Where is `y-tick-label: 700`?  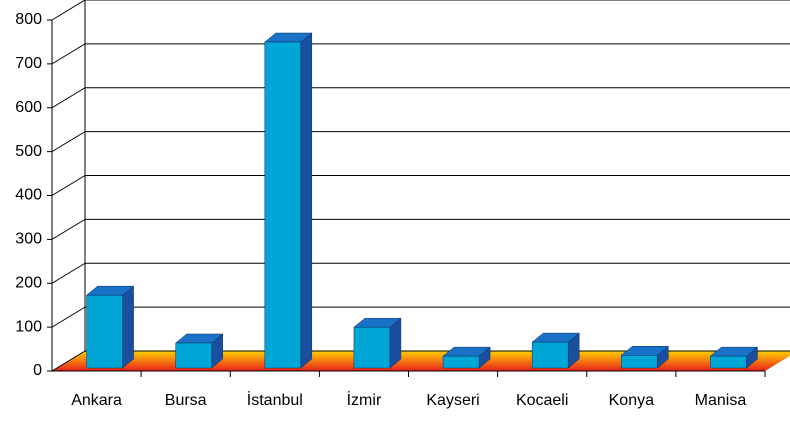
y-tick-label: 700 is located at coordinates (28, 63).